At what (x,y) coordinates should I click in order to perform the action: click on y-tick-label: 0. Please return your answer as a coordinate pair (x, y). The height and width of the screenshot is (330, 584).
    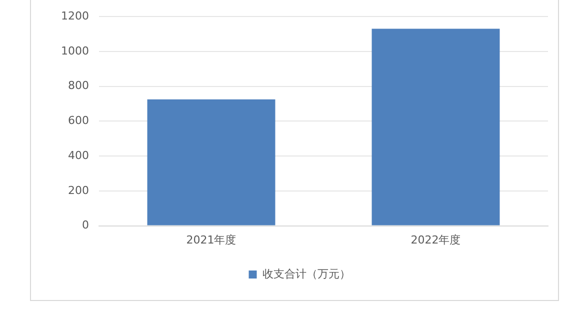
    Looking at the image, I should click on (85, 225).